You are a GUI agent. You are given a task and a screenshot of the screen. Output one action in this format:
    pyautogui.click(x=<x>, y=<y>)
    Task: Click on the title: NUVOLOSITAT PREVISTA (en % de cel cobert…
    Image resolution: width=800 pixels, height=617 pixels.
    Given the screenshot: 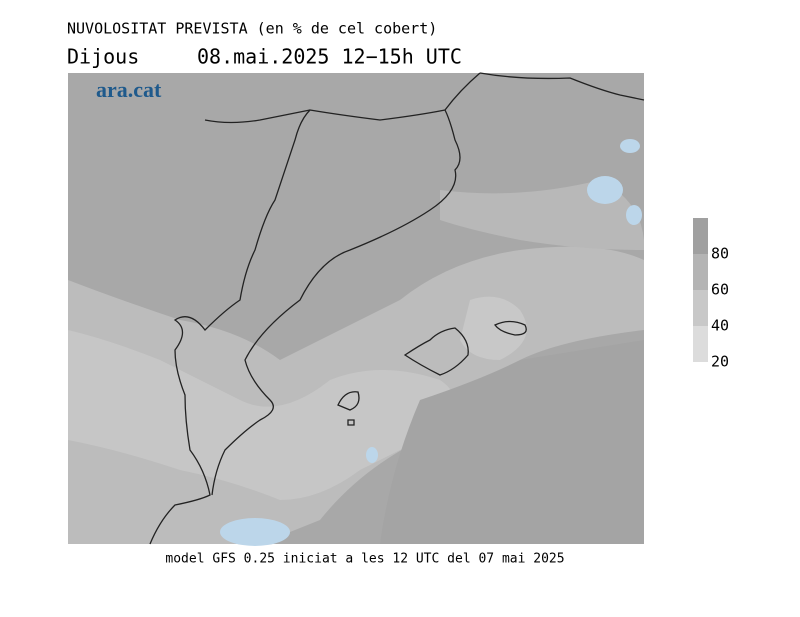 What is the action you would take?
    pyautogui.click(x=252, y=29)
    